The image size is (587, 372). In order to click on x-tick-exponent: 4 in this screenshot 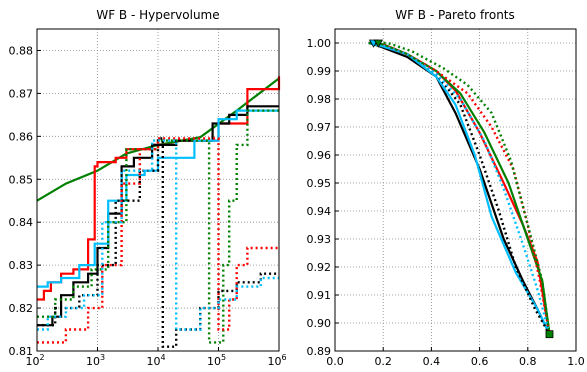, I will do `click(162, 357)`.